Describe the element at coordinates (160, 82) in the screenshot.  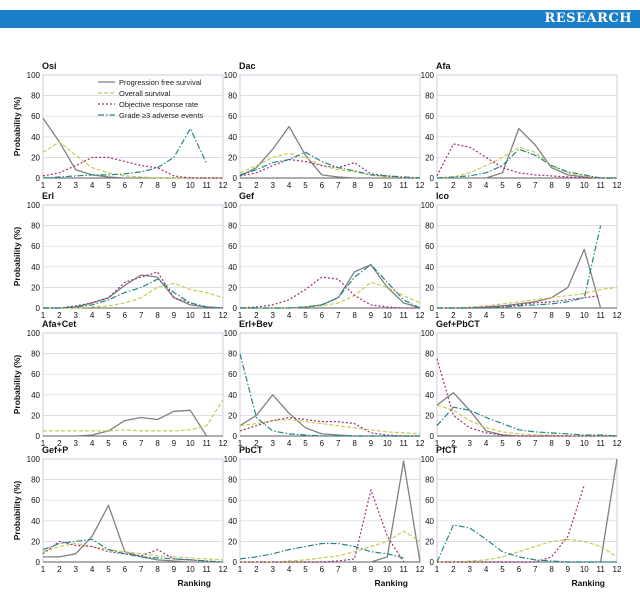
I see `legend-entry-pfs: Progression free survival` at that location.